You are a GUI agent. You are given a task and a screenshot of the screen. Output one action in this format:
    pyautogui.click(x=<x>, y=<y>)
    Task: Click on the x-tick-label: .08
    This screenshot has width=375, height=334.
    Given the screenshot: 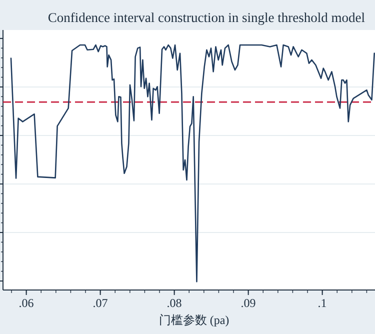 What is the action you would take?
    pyautogui.click(x=174, y=303)
    